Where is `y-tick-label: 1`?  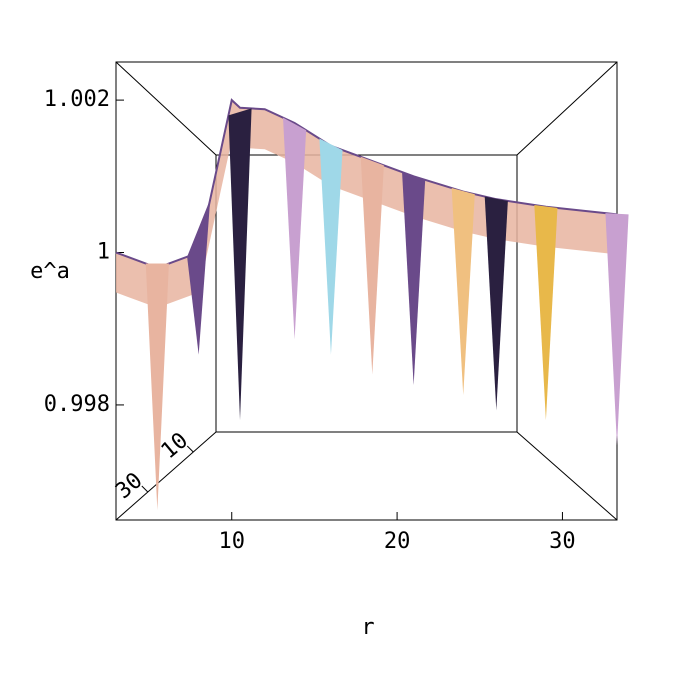 y-tick-label: 1 is located at coordinates (103, 252).